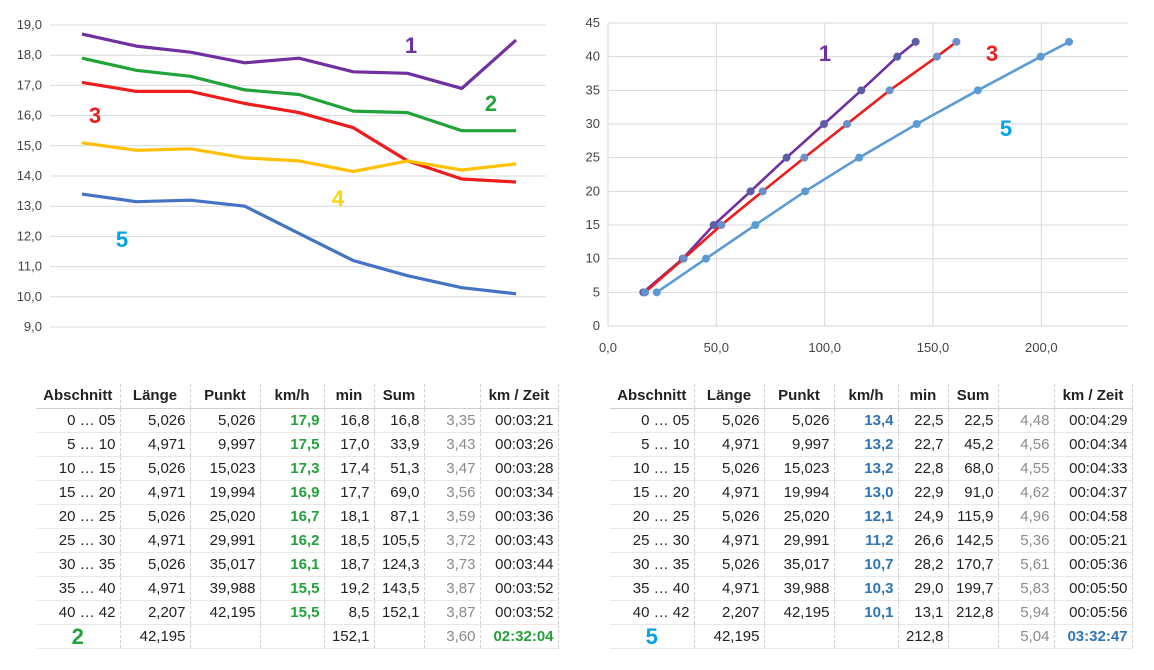  I want to click on column-header: km / Zeit, so click(519, 396).